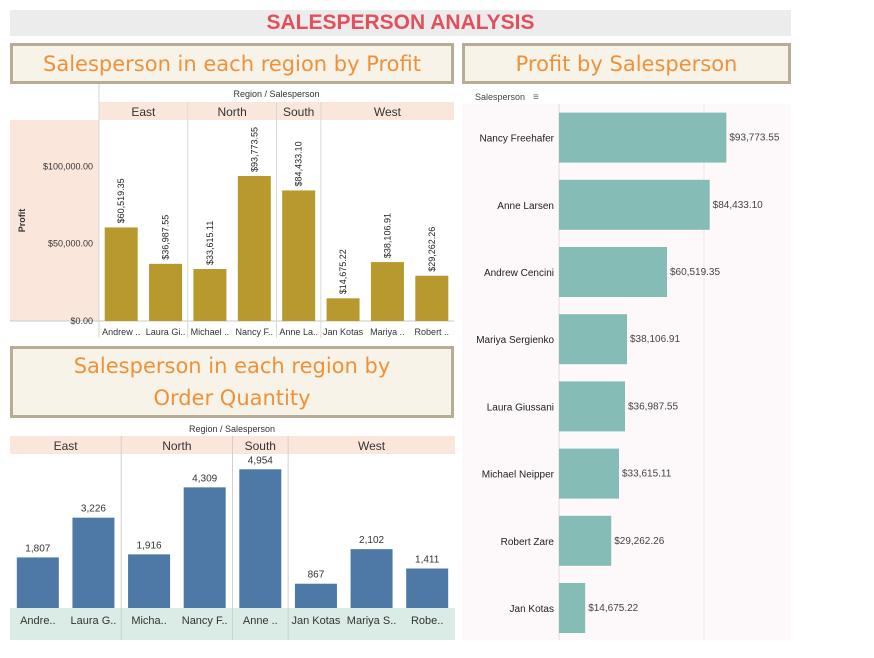 The width and height of the screenshot is (874, 658). What do you see at coordinates (68, 166) in the screenshot?
I see `y-tick-label: $100,000.00` at bounding box center [68, 166].